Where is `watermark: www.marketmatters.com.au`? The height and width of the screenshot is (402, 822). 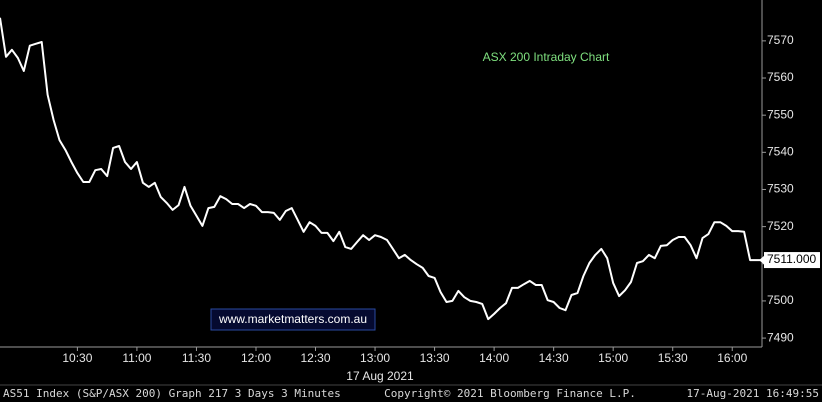
watermark: www.marketmatters.com.au is located at coordinates (292, 319).